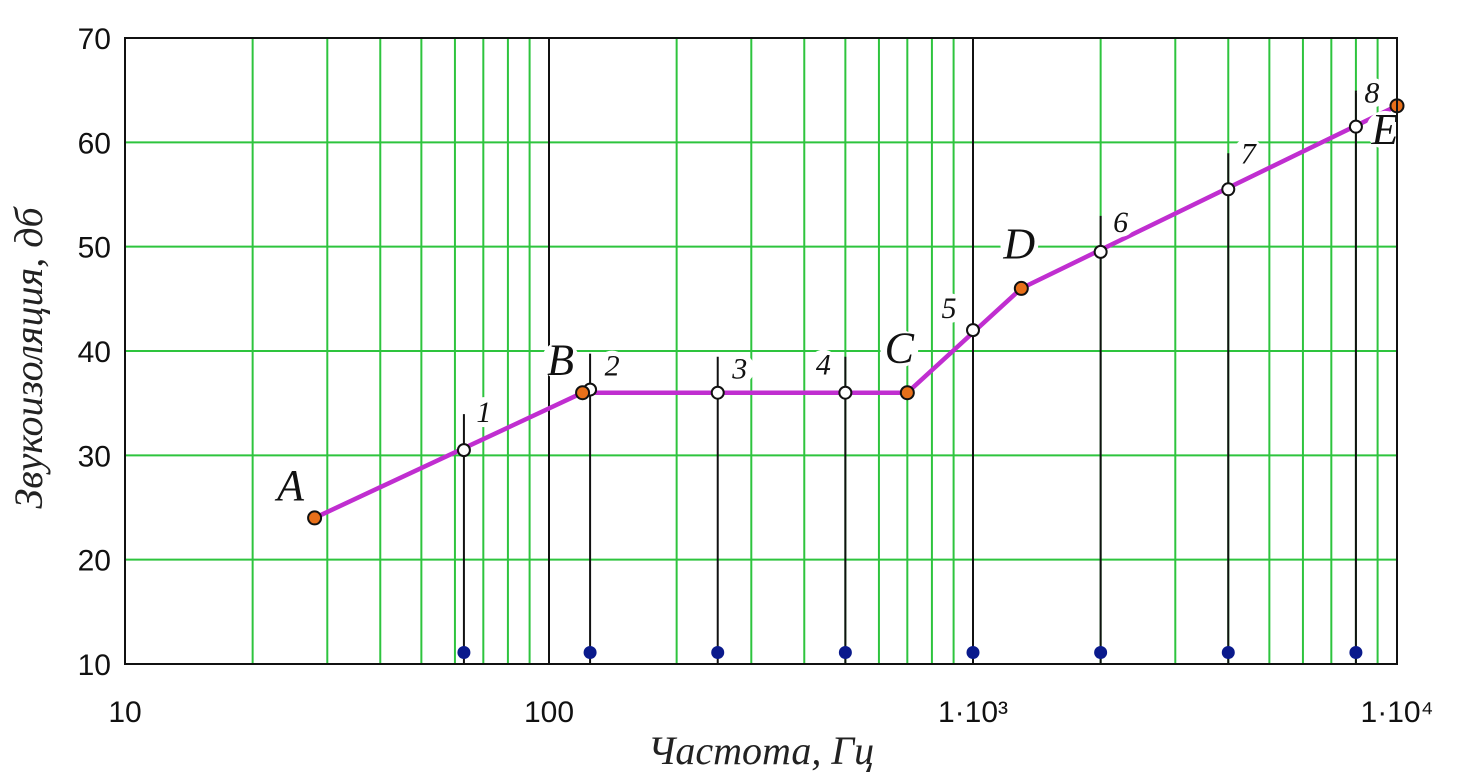 The image size is (1467, 776). Describe the element at coordinates (124, 712) in the screenshot. I see `x-tick-label: 10` at that location.